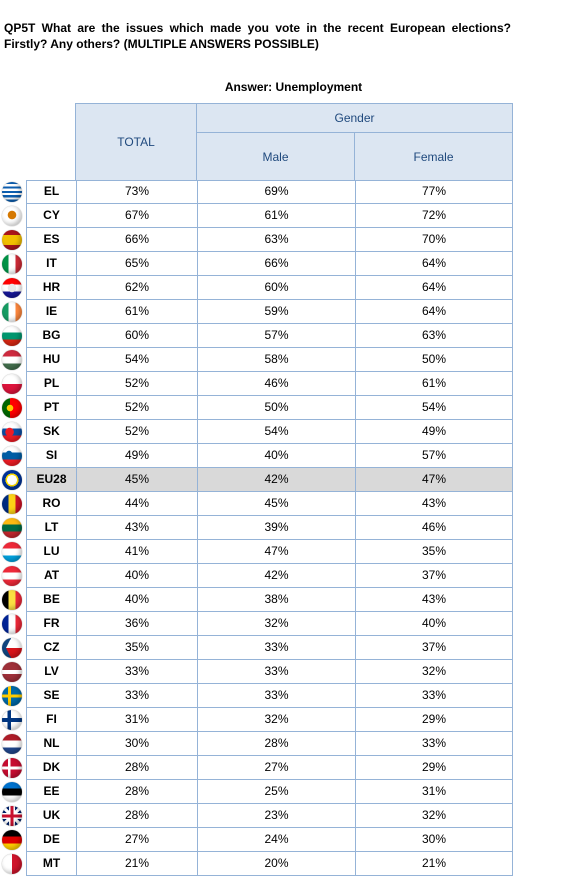  I want to click on male-cell: 28%, so click(276, 744).